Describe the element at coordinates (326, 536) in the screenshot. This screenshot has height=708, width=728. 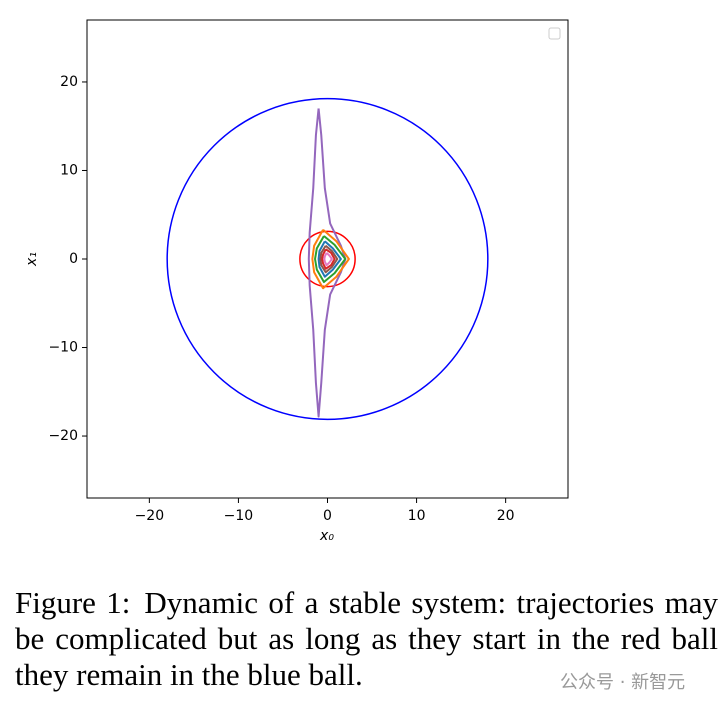
I see `x-axis-label: x₀` at that location.